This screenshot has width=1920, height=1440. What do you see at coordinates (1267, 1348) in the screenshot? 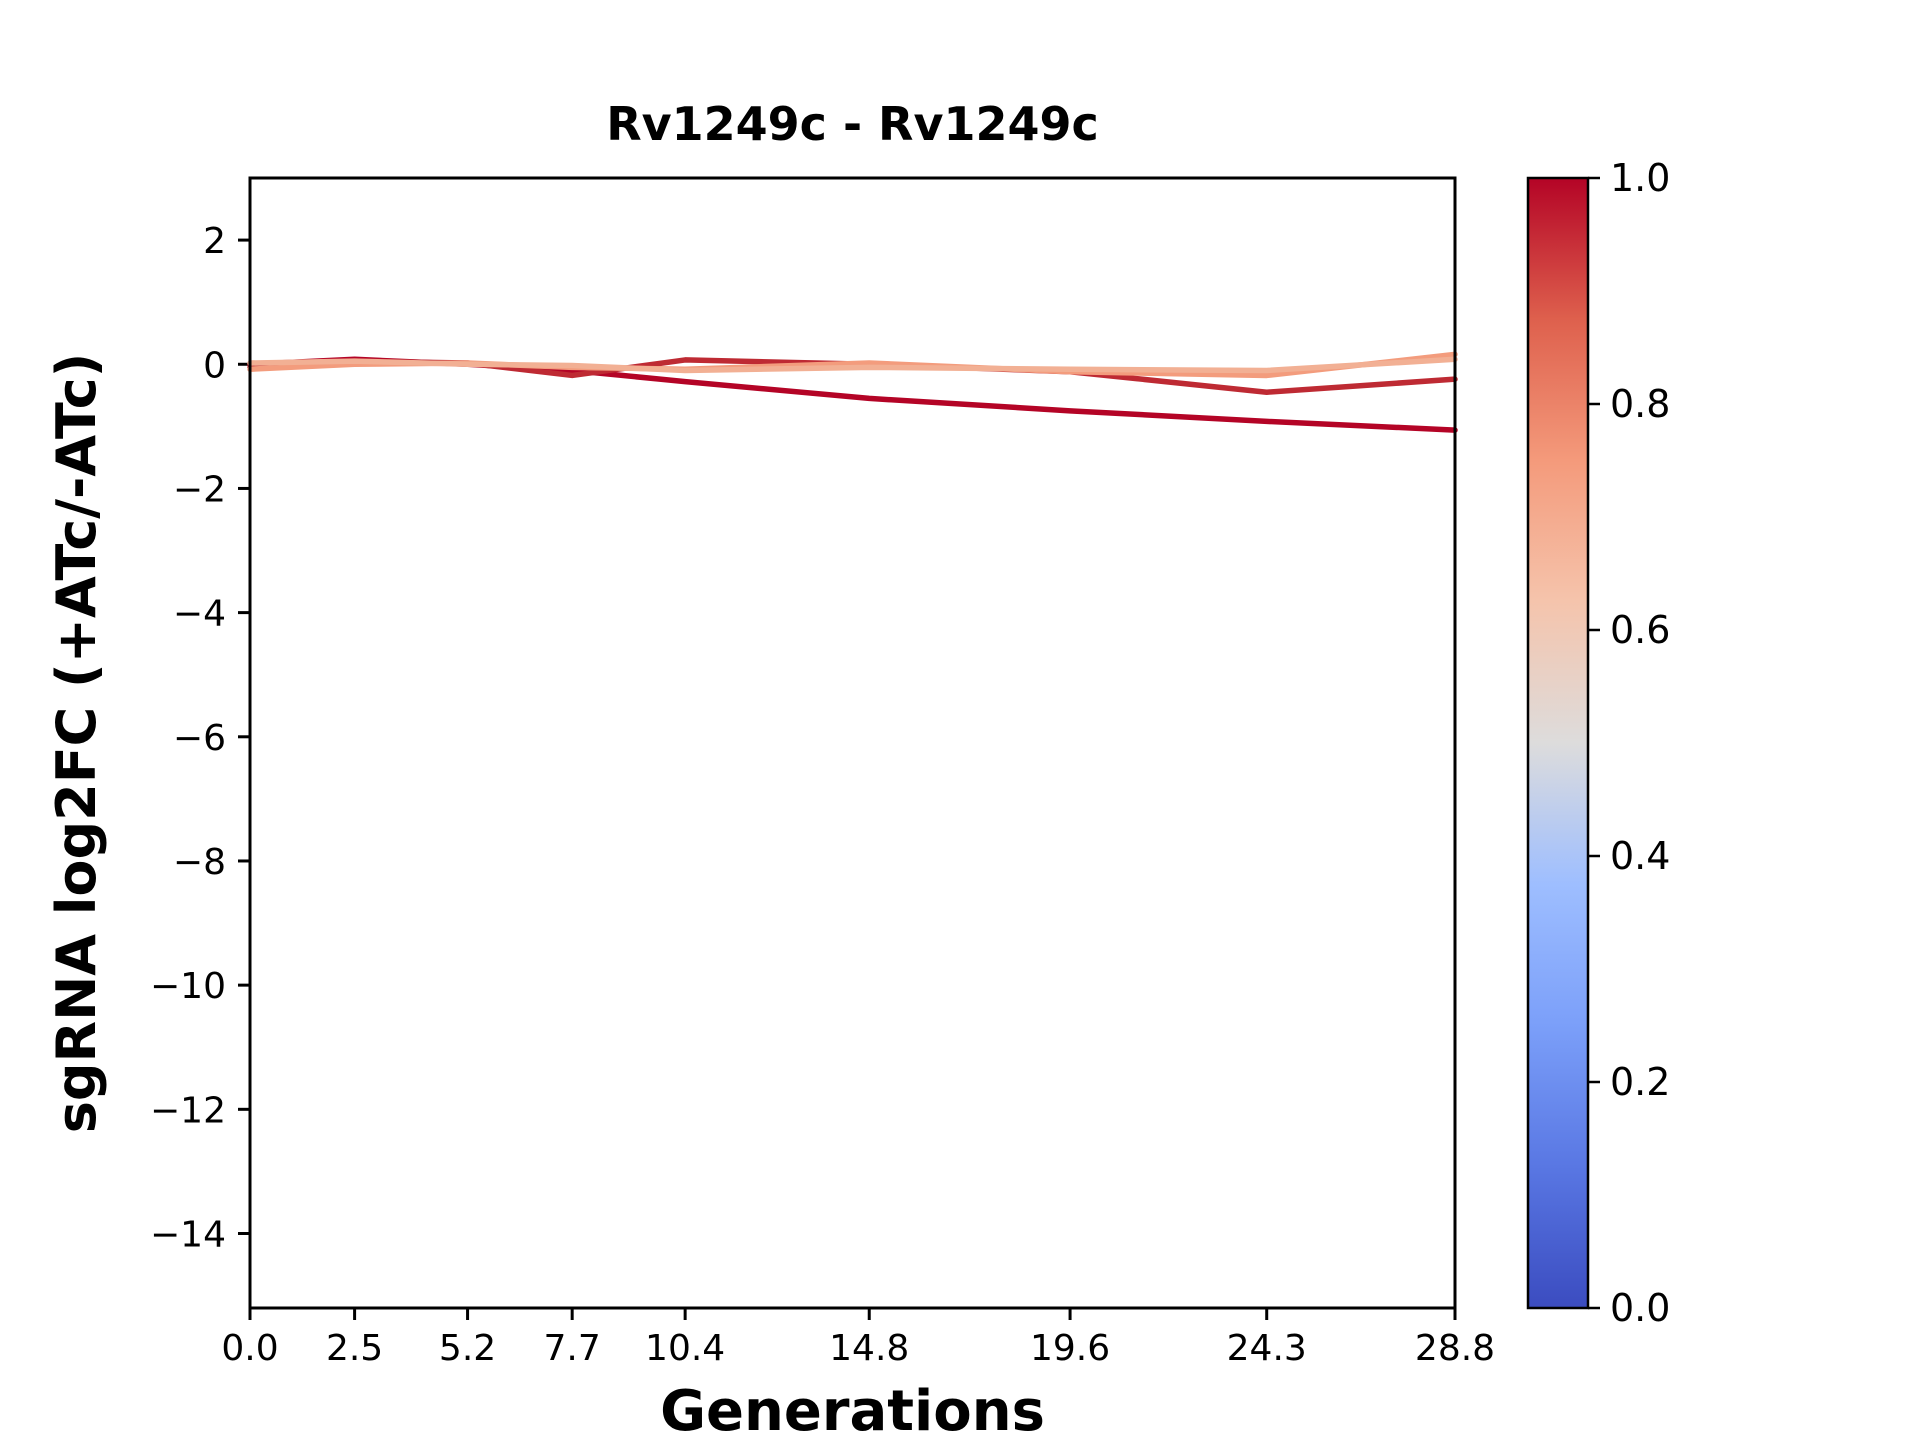
I see `x-tick-label: 24.3` at bounding box center [1267, 1348].